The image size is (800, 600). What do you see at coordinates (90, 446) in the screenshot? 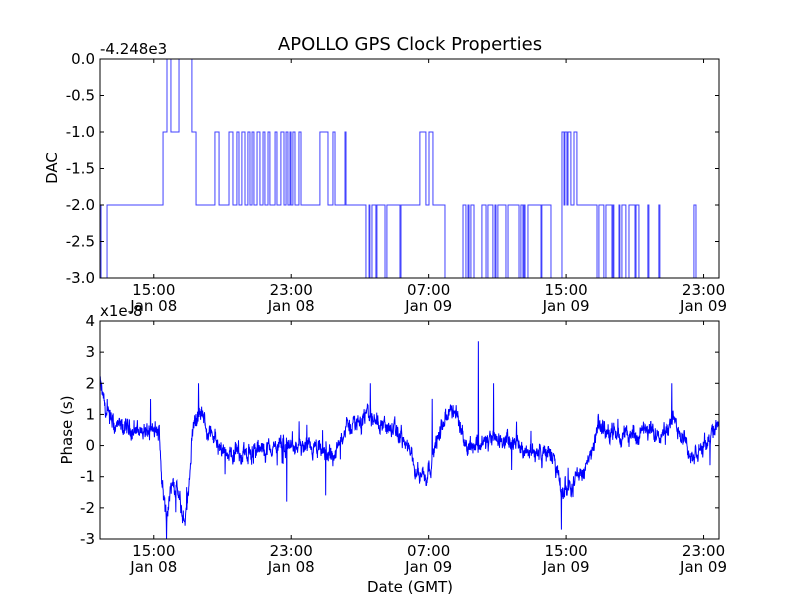
I see `y-tick-label: 0` at bounding box center [90, 446].